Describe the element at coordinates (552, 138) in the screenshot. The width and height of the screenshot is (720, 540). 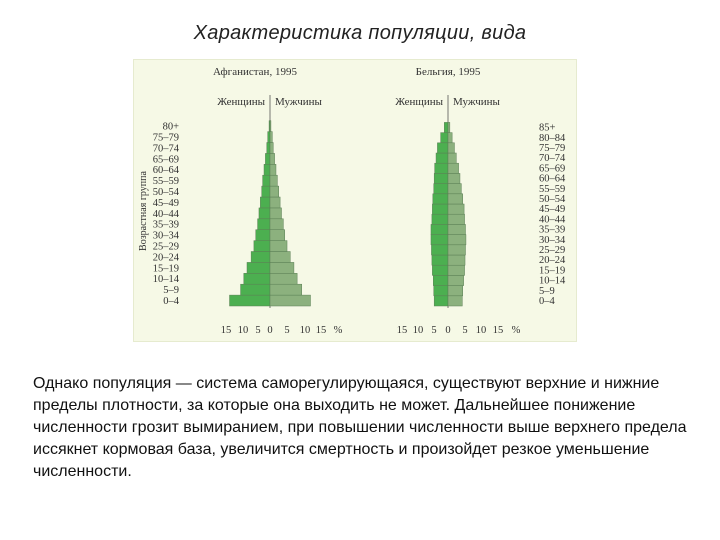
I see `age-label-1-80-84: 80–84` at that location.